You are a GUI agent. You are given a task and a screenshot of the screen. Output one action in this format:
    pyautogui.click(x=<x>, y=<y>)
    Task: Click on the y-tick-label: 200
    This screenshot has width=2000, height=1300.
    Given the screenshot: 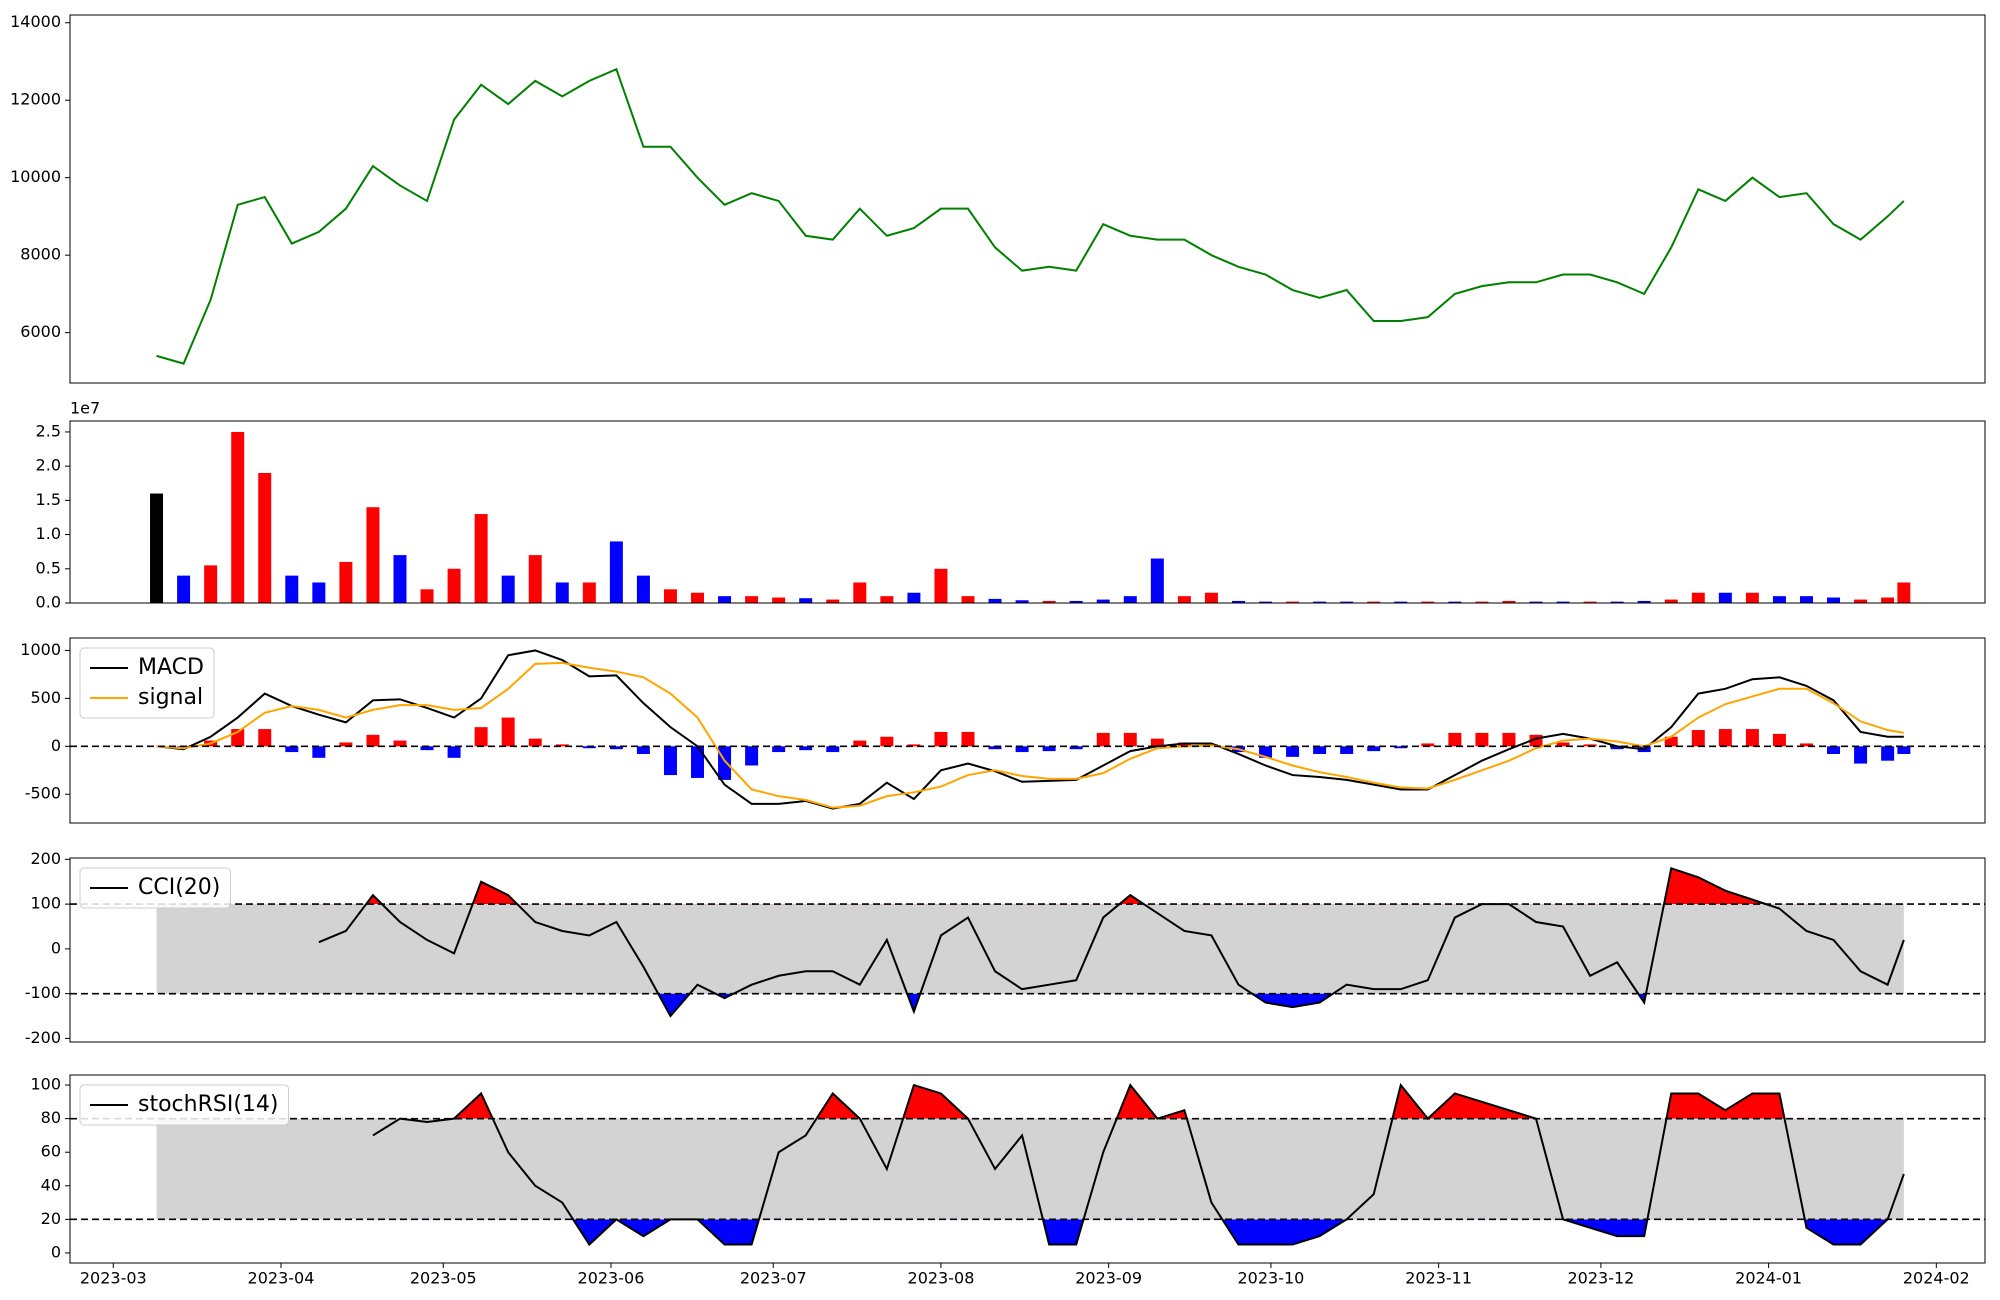 What is the action you would take?
    pyautogui.click(x=45, y=858)
    